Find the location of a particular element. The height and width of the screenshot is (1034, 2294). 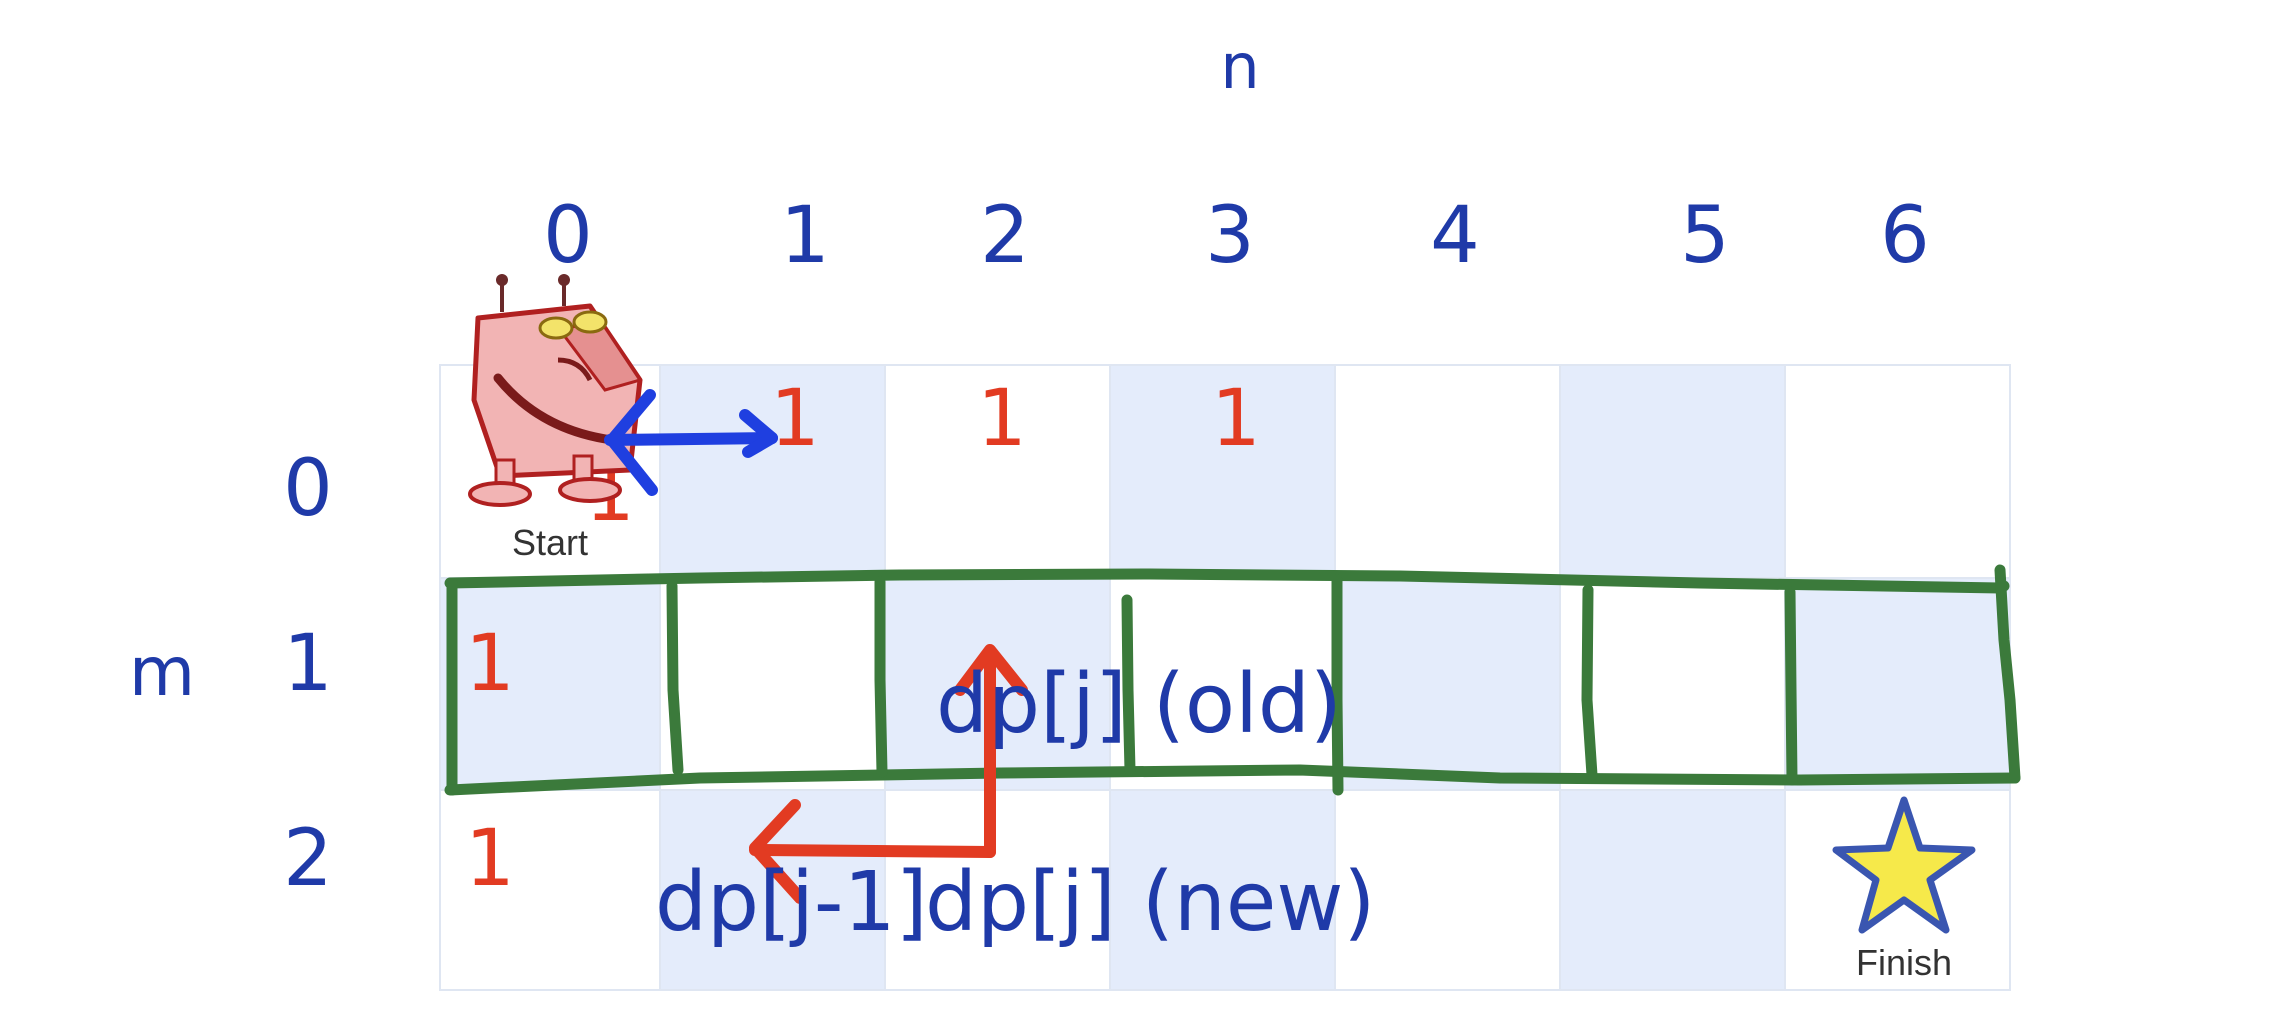

start-label: Start is located at coordinates (550, 542).